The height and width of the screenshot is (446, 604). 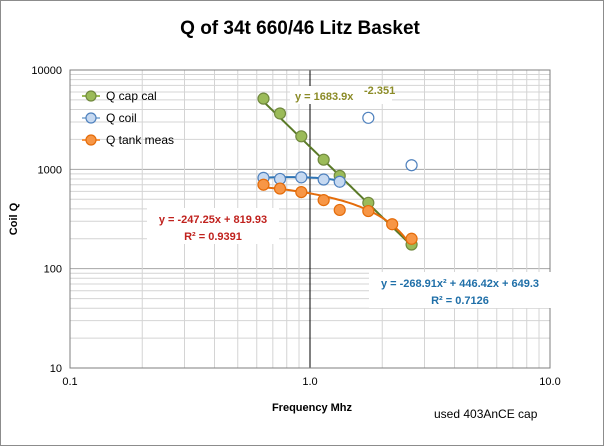 I want to click on y-tick-label: 10, so click(x=56, y=369).